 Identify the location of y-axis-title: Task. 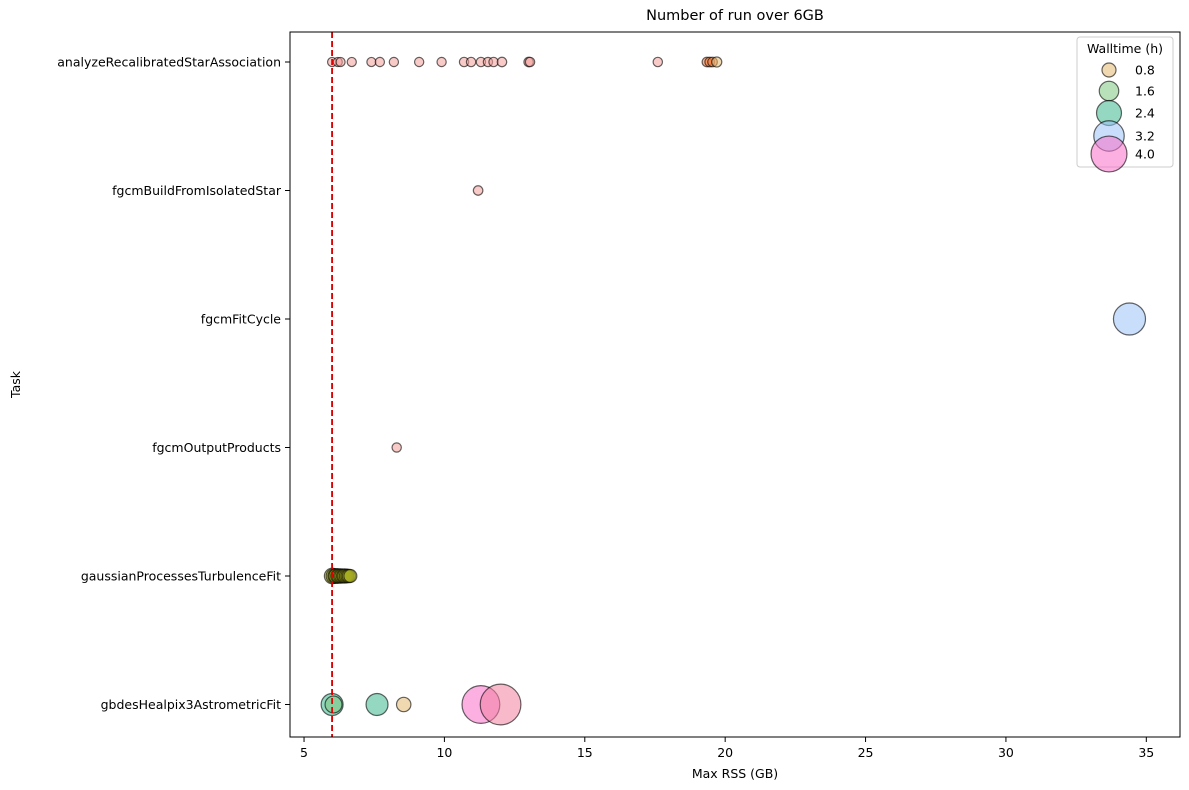
(15, 384).